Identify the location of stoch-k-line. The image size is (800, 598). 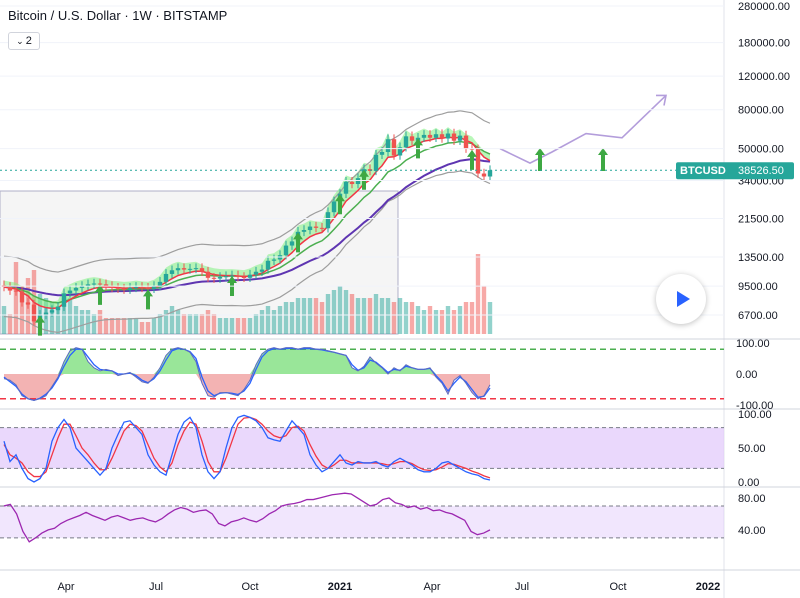
(247, 448).